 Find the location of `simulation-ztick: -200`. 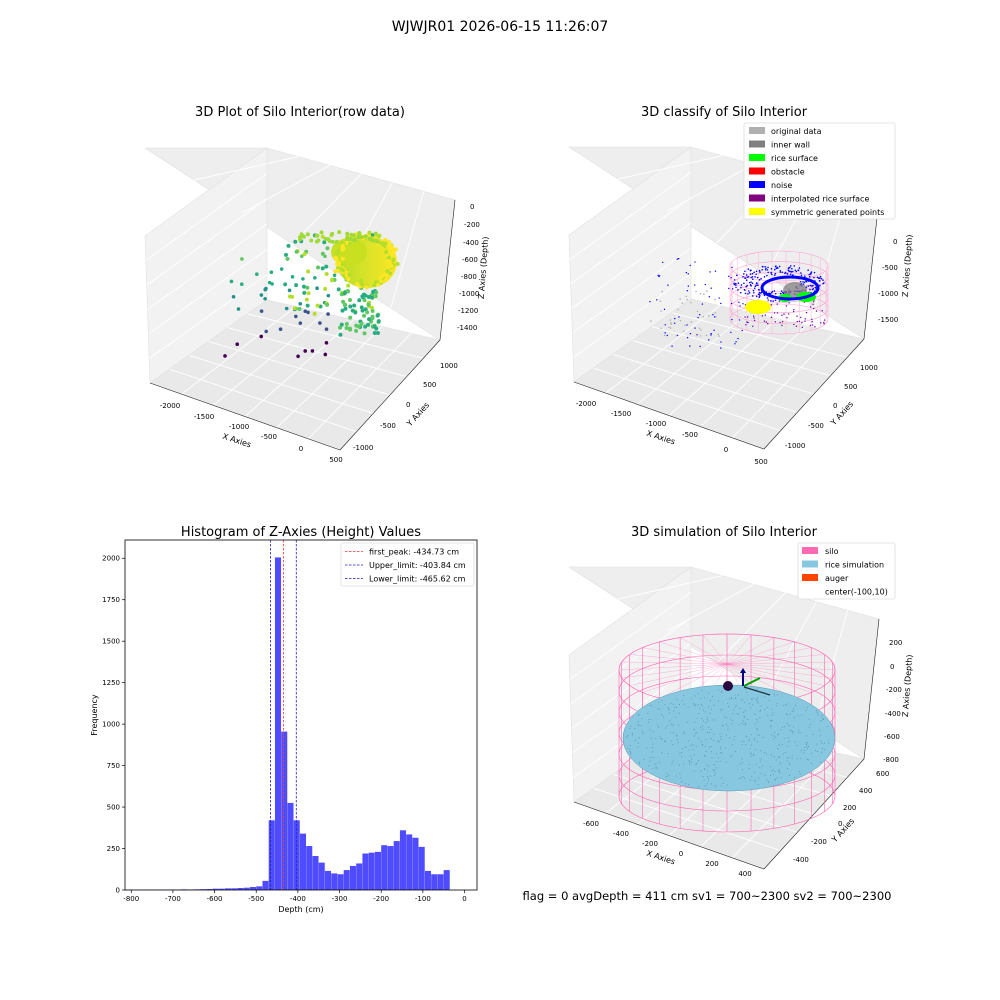

simulation-ztick: -200 is located at coordinates (894, 690).